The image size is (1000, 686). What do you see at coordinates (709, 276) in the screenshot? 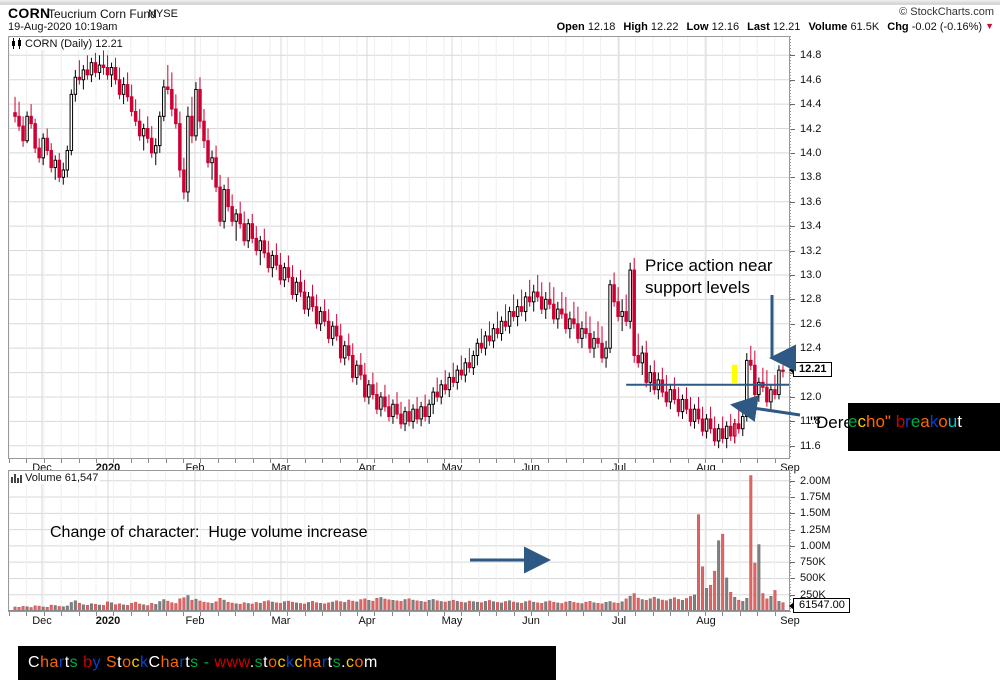
I see `annotation-price-action-text: Price action near support levels` at bounding box center [709, 276].